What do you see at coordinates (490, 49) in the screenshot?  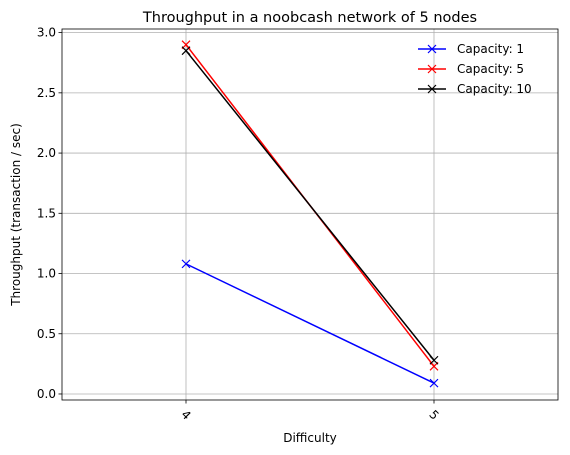 I see `legend-label: Capacity: 1` at bounding box center [490, 49].